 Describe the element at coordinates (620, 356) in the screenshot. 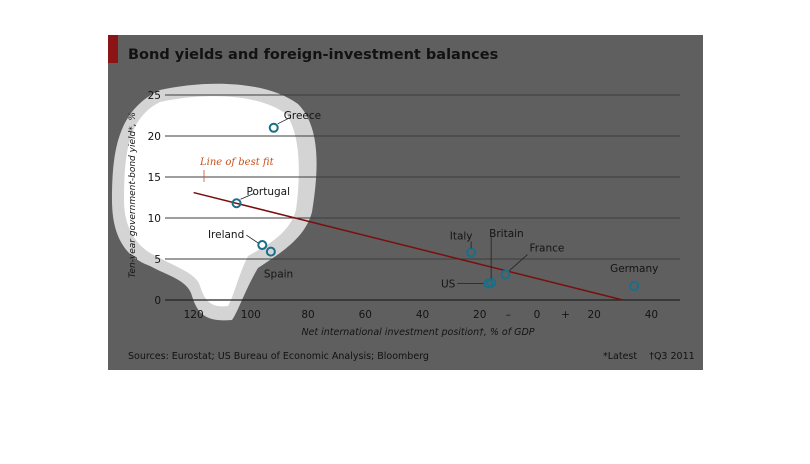

I see `footnote-latest: *Latest` at that location.